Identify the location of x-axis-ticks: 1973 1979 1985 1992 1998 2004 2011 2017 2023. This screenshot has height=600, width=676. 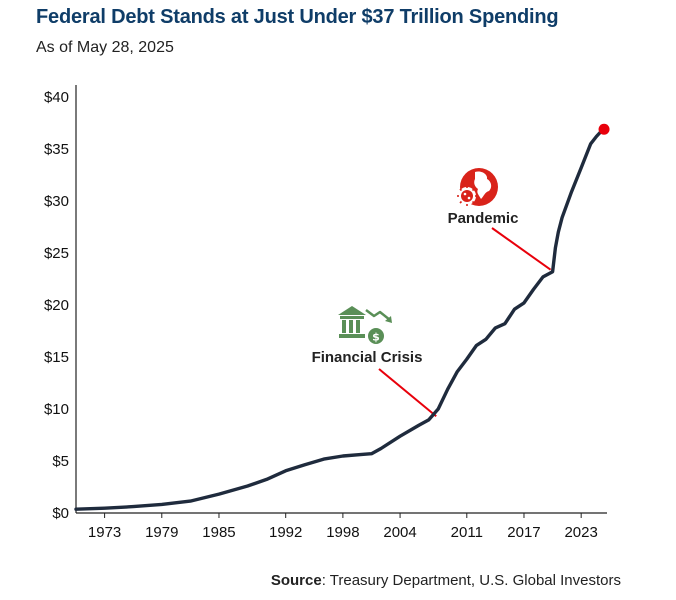
(343, 527).